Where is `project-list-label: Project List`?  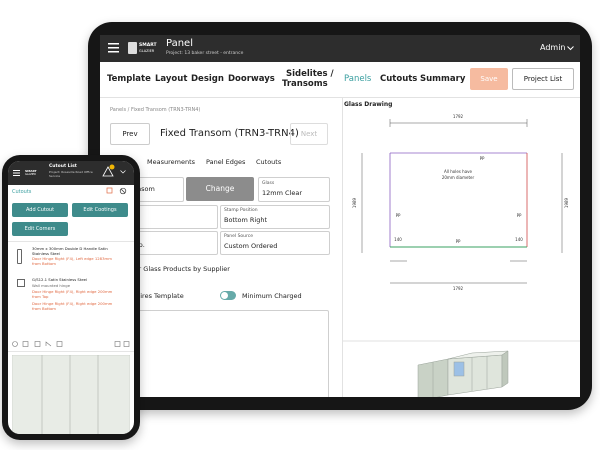
project-list-label: Project List is located at coordinates (543, 79).